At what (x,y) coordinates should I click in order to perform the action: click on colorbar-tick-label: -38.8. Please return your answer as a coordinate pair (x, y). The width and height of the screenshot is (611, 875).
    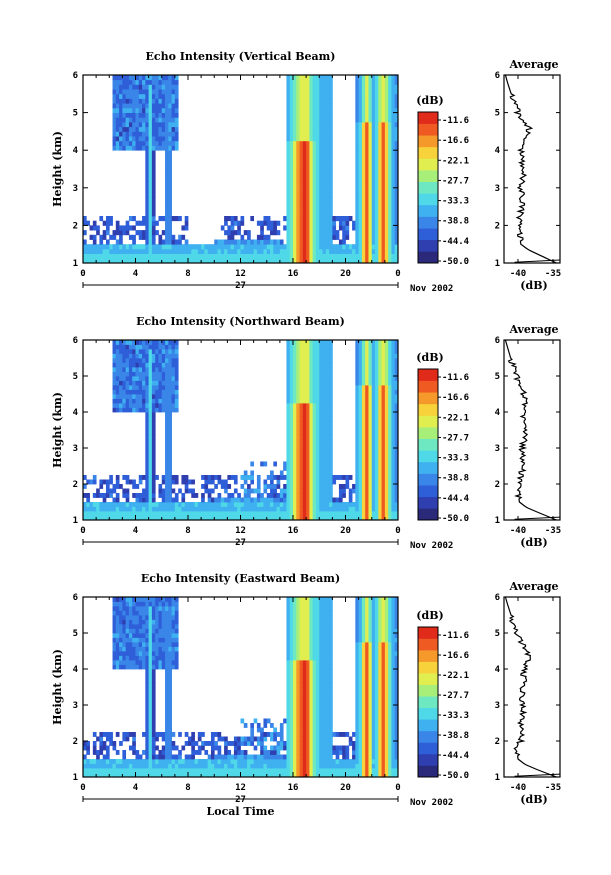
    Looking at the image, I should click on (455, 222).